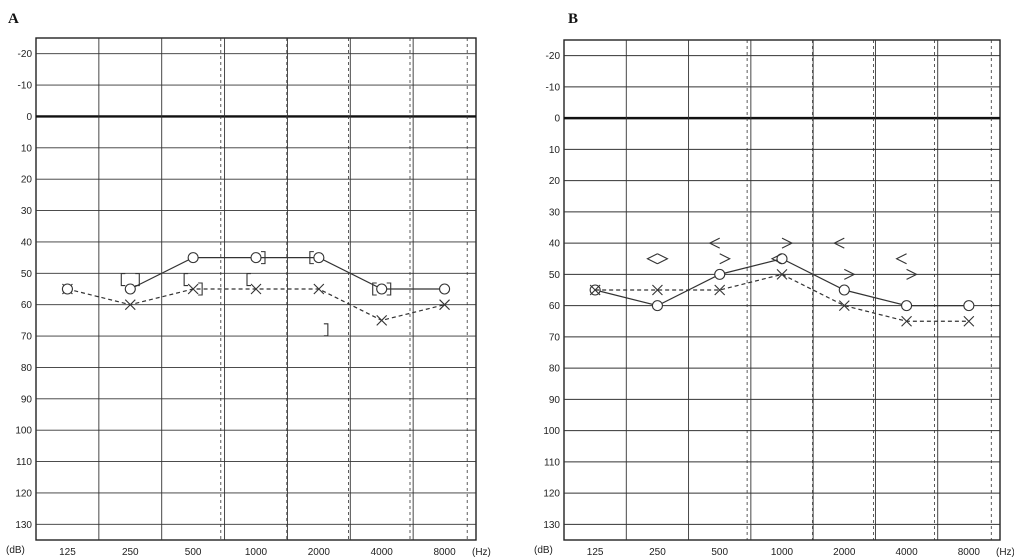 This screenshot has height=558, width=1014. Describe the element at coordinates (13, 19) in the screenshot. I see `panel-label: A` at that location.